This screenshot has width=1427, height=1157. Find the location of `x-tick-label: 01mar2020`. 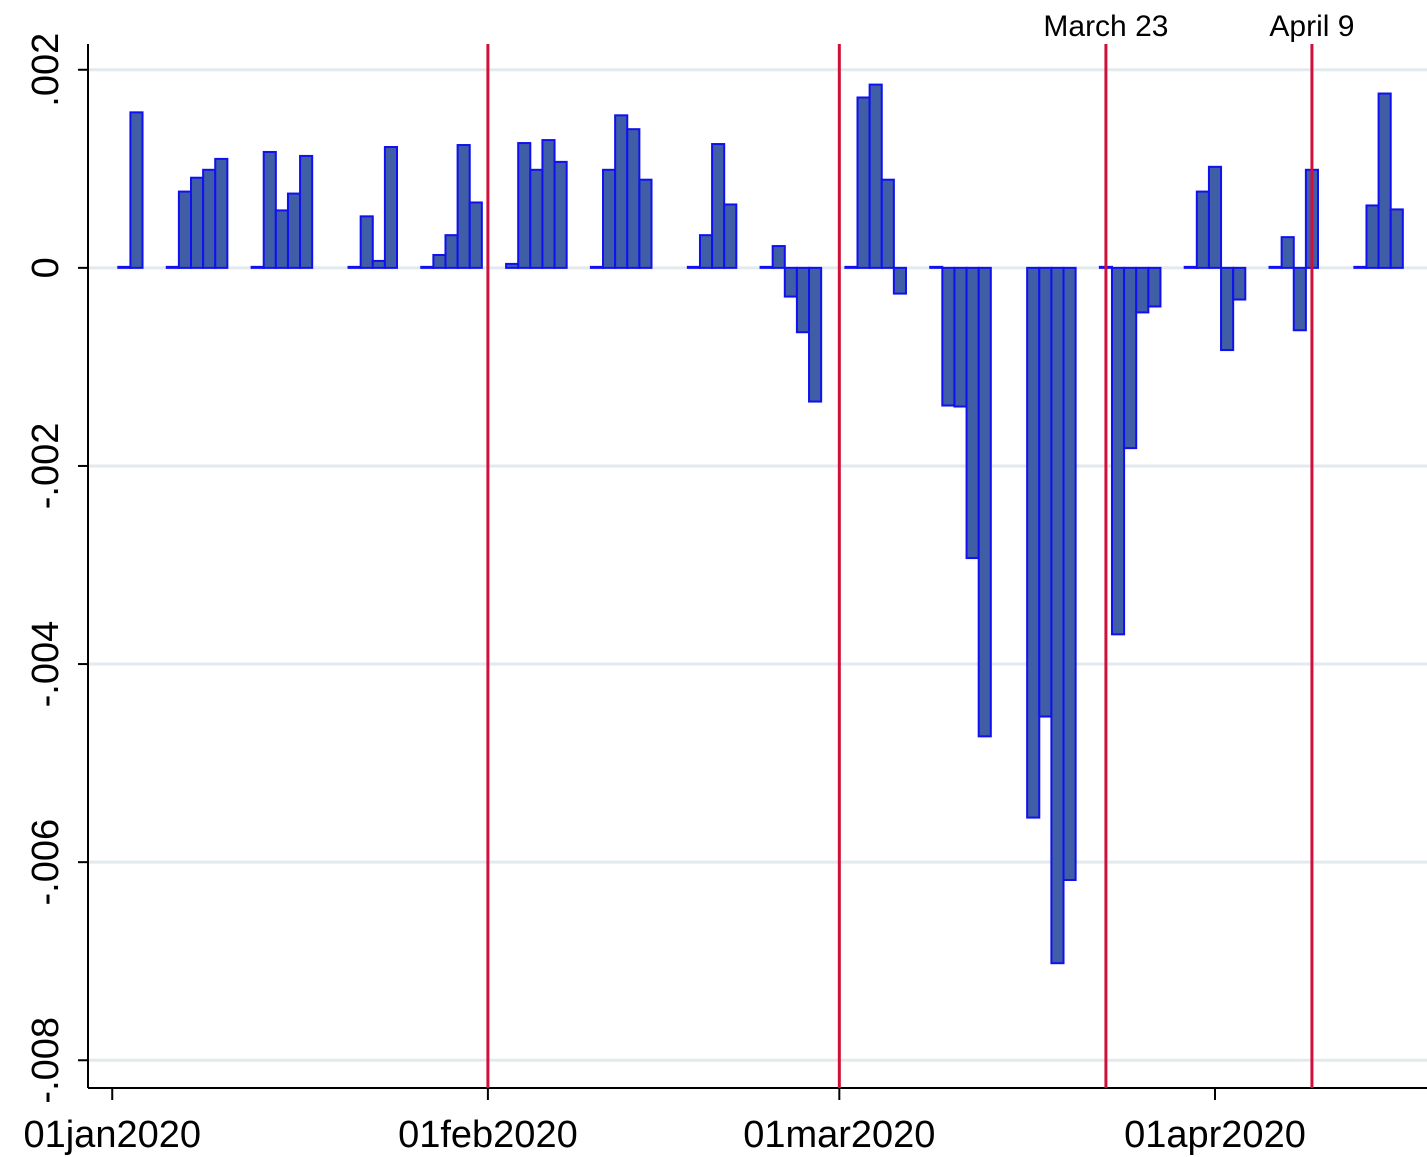

x-tick-label: 01mar2020 is located at coordinates (839, 1135).